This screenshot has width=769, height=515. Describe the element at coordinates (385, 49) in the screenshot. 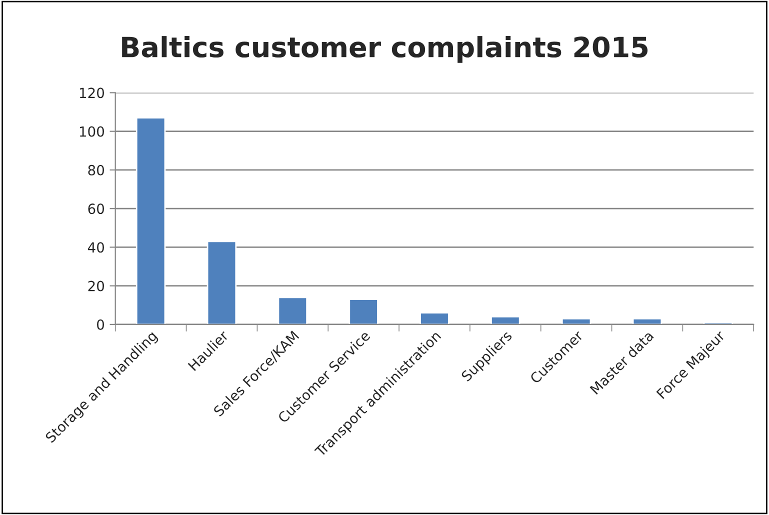

I see `chart-title: Baltics customer complaints 2015` at that location.